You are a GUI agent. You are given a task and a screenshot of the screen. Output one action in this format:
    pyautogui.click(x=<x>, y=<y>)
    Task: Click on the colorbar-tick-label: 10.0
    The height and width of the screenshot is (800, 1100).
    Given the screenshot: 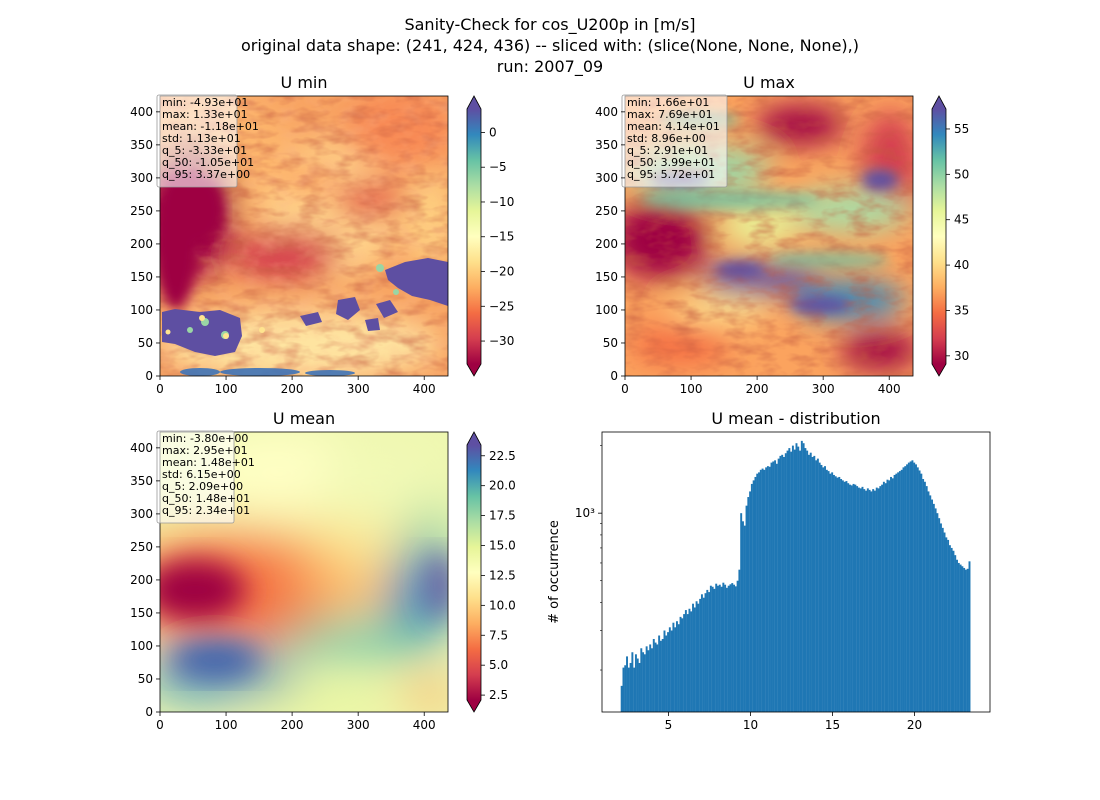 What is the action you would take?
    pyautogui.click(x=502, y=605)
    